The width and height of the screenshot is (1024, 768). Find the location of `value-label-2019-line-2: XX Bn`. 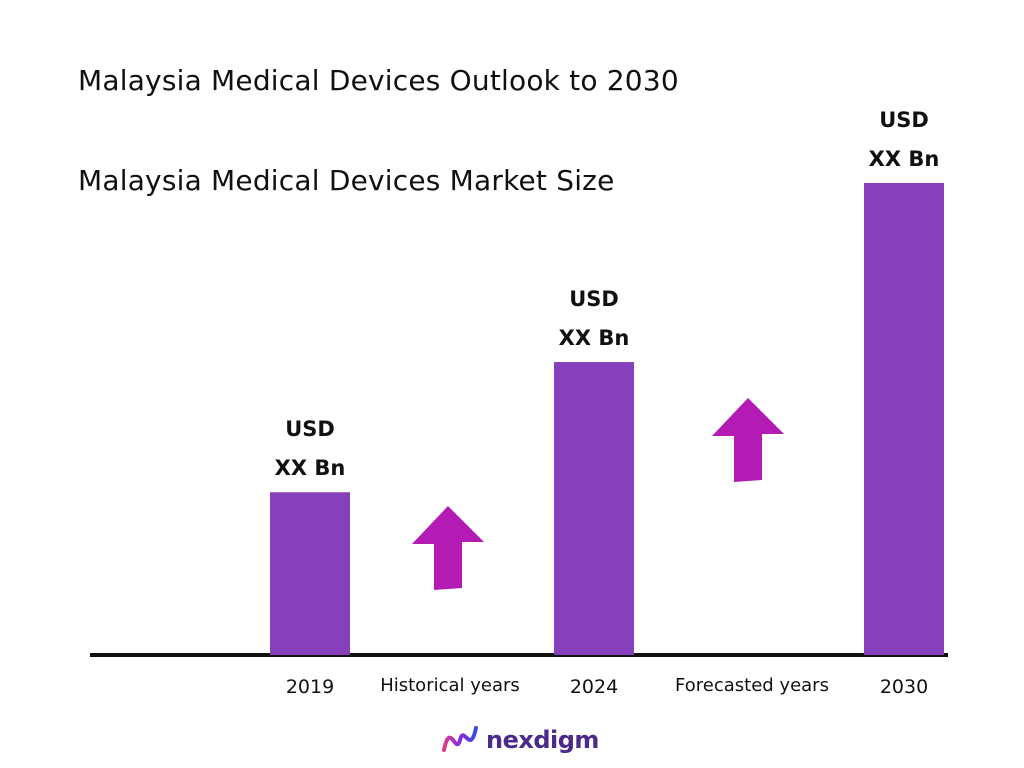

value-label-2019-line-2: XX Bn is located at coordinates (310, 468).